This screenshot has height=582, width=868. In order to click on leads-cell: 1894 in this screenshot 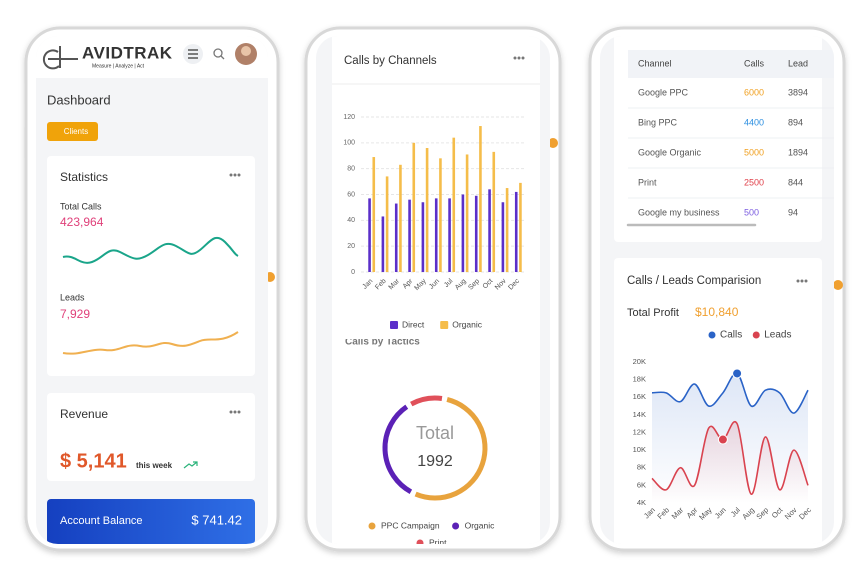, I will do `click(798, 152)`.